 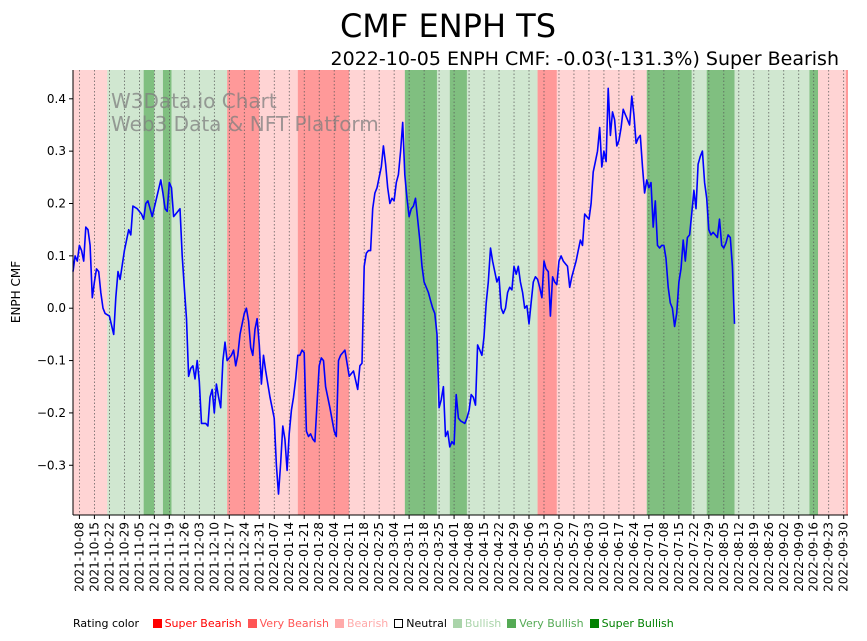 What do you see at coordinates (56, 308) in the screenshot?
I see `y-tick-label: 0.0` at bounding box center [56, 308].